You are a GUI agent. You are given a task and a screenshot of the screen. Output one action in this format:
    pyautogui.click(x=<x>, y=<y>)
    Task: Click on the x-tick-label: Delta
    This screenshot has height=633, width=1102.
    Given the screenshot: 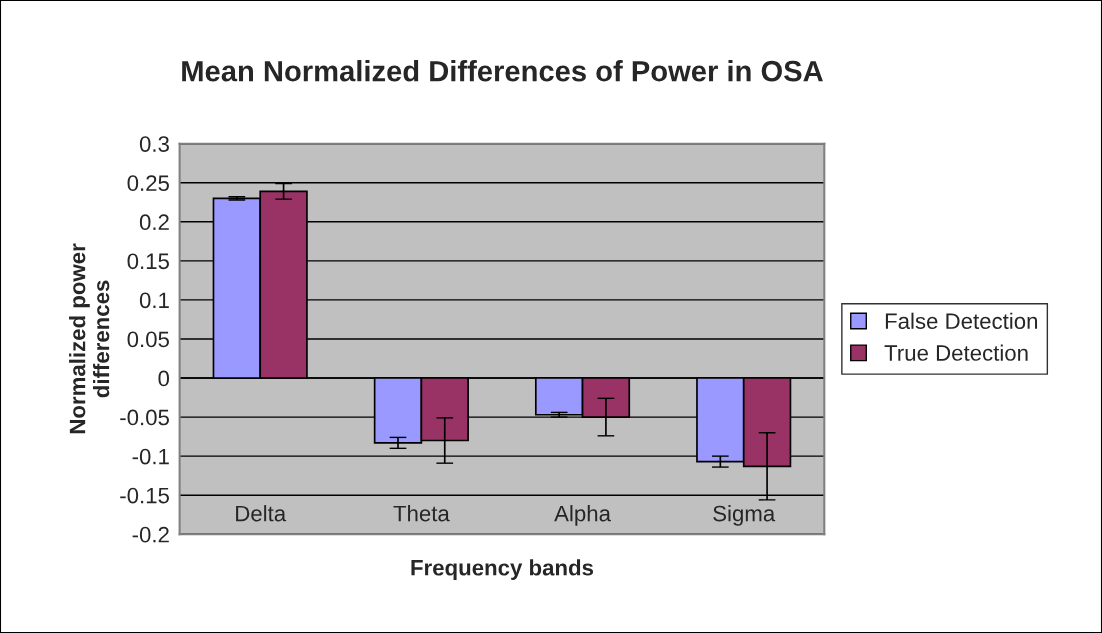 What is the action you would take?
    pyautogui.click(x=261, y=513)
    